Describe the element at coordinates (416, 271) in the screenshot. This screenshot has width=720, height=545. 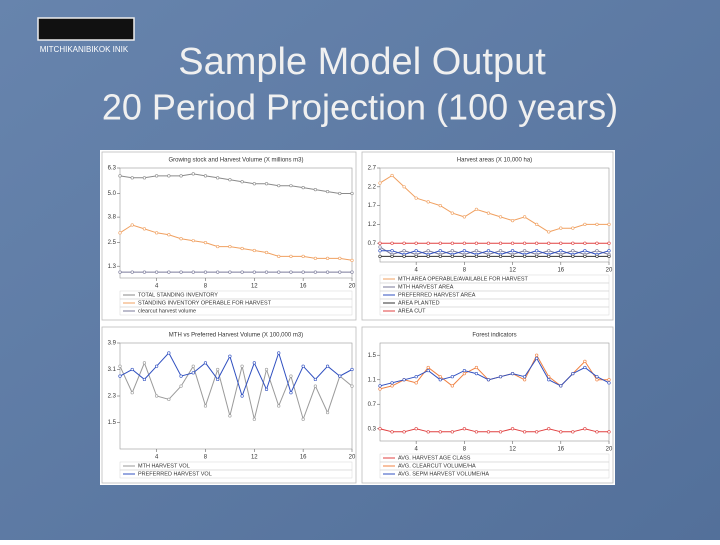
I see `x-tick-label: 4` at that location.